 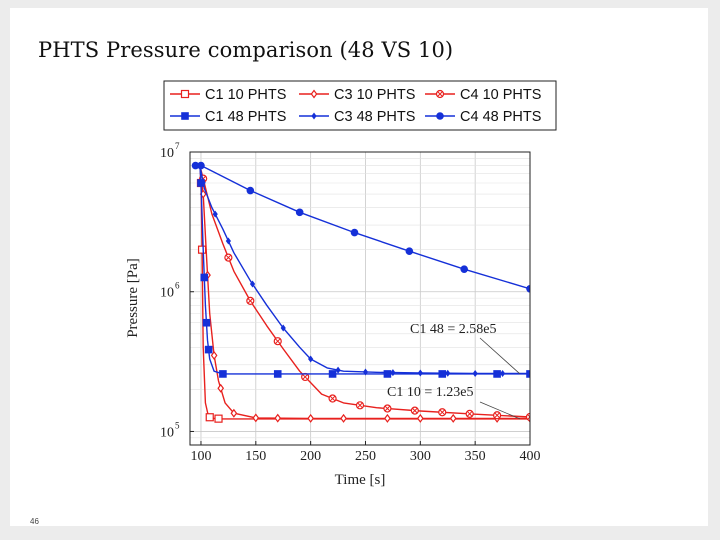 What do you see at coordinates (500, 95) in the screenshot?
I see `legend-label: C4 10 PHTS` at bounding box center [500, 95].